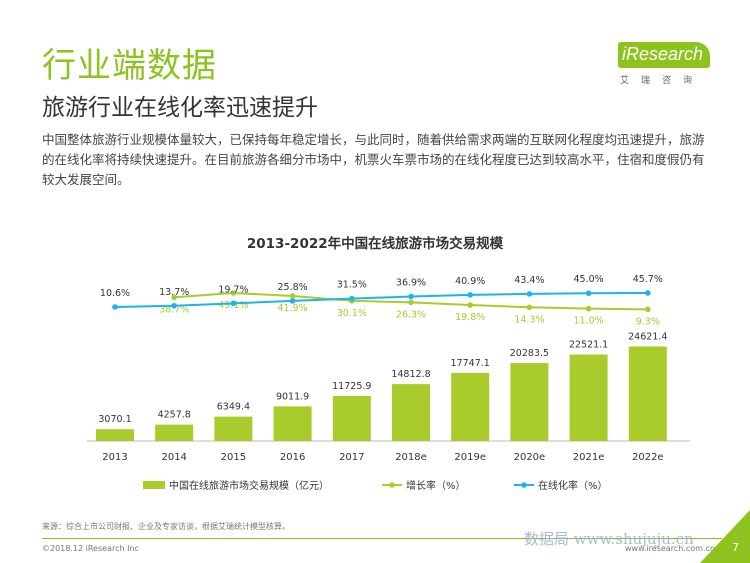  What do you see at coordinates (381, 299) in the screenshot?
I see `online-rate-line` at bounding box center [381, 299].